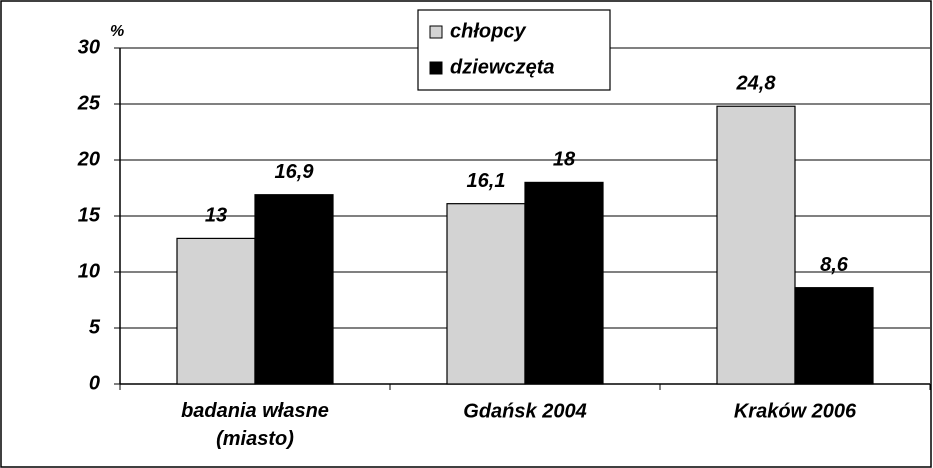 The image size is (933, 468). What do you see at coordinates (524, 411) in the screenshot?
I see `x-tick-label: Gdańsk 2004` at bounding box center [524, 411].